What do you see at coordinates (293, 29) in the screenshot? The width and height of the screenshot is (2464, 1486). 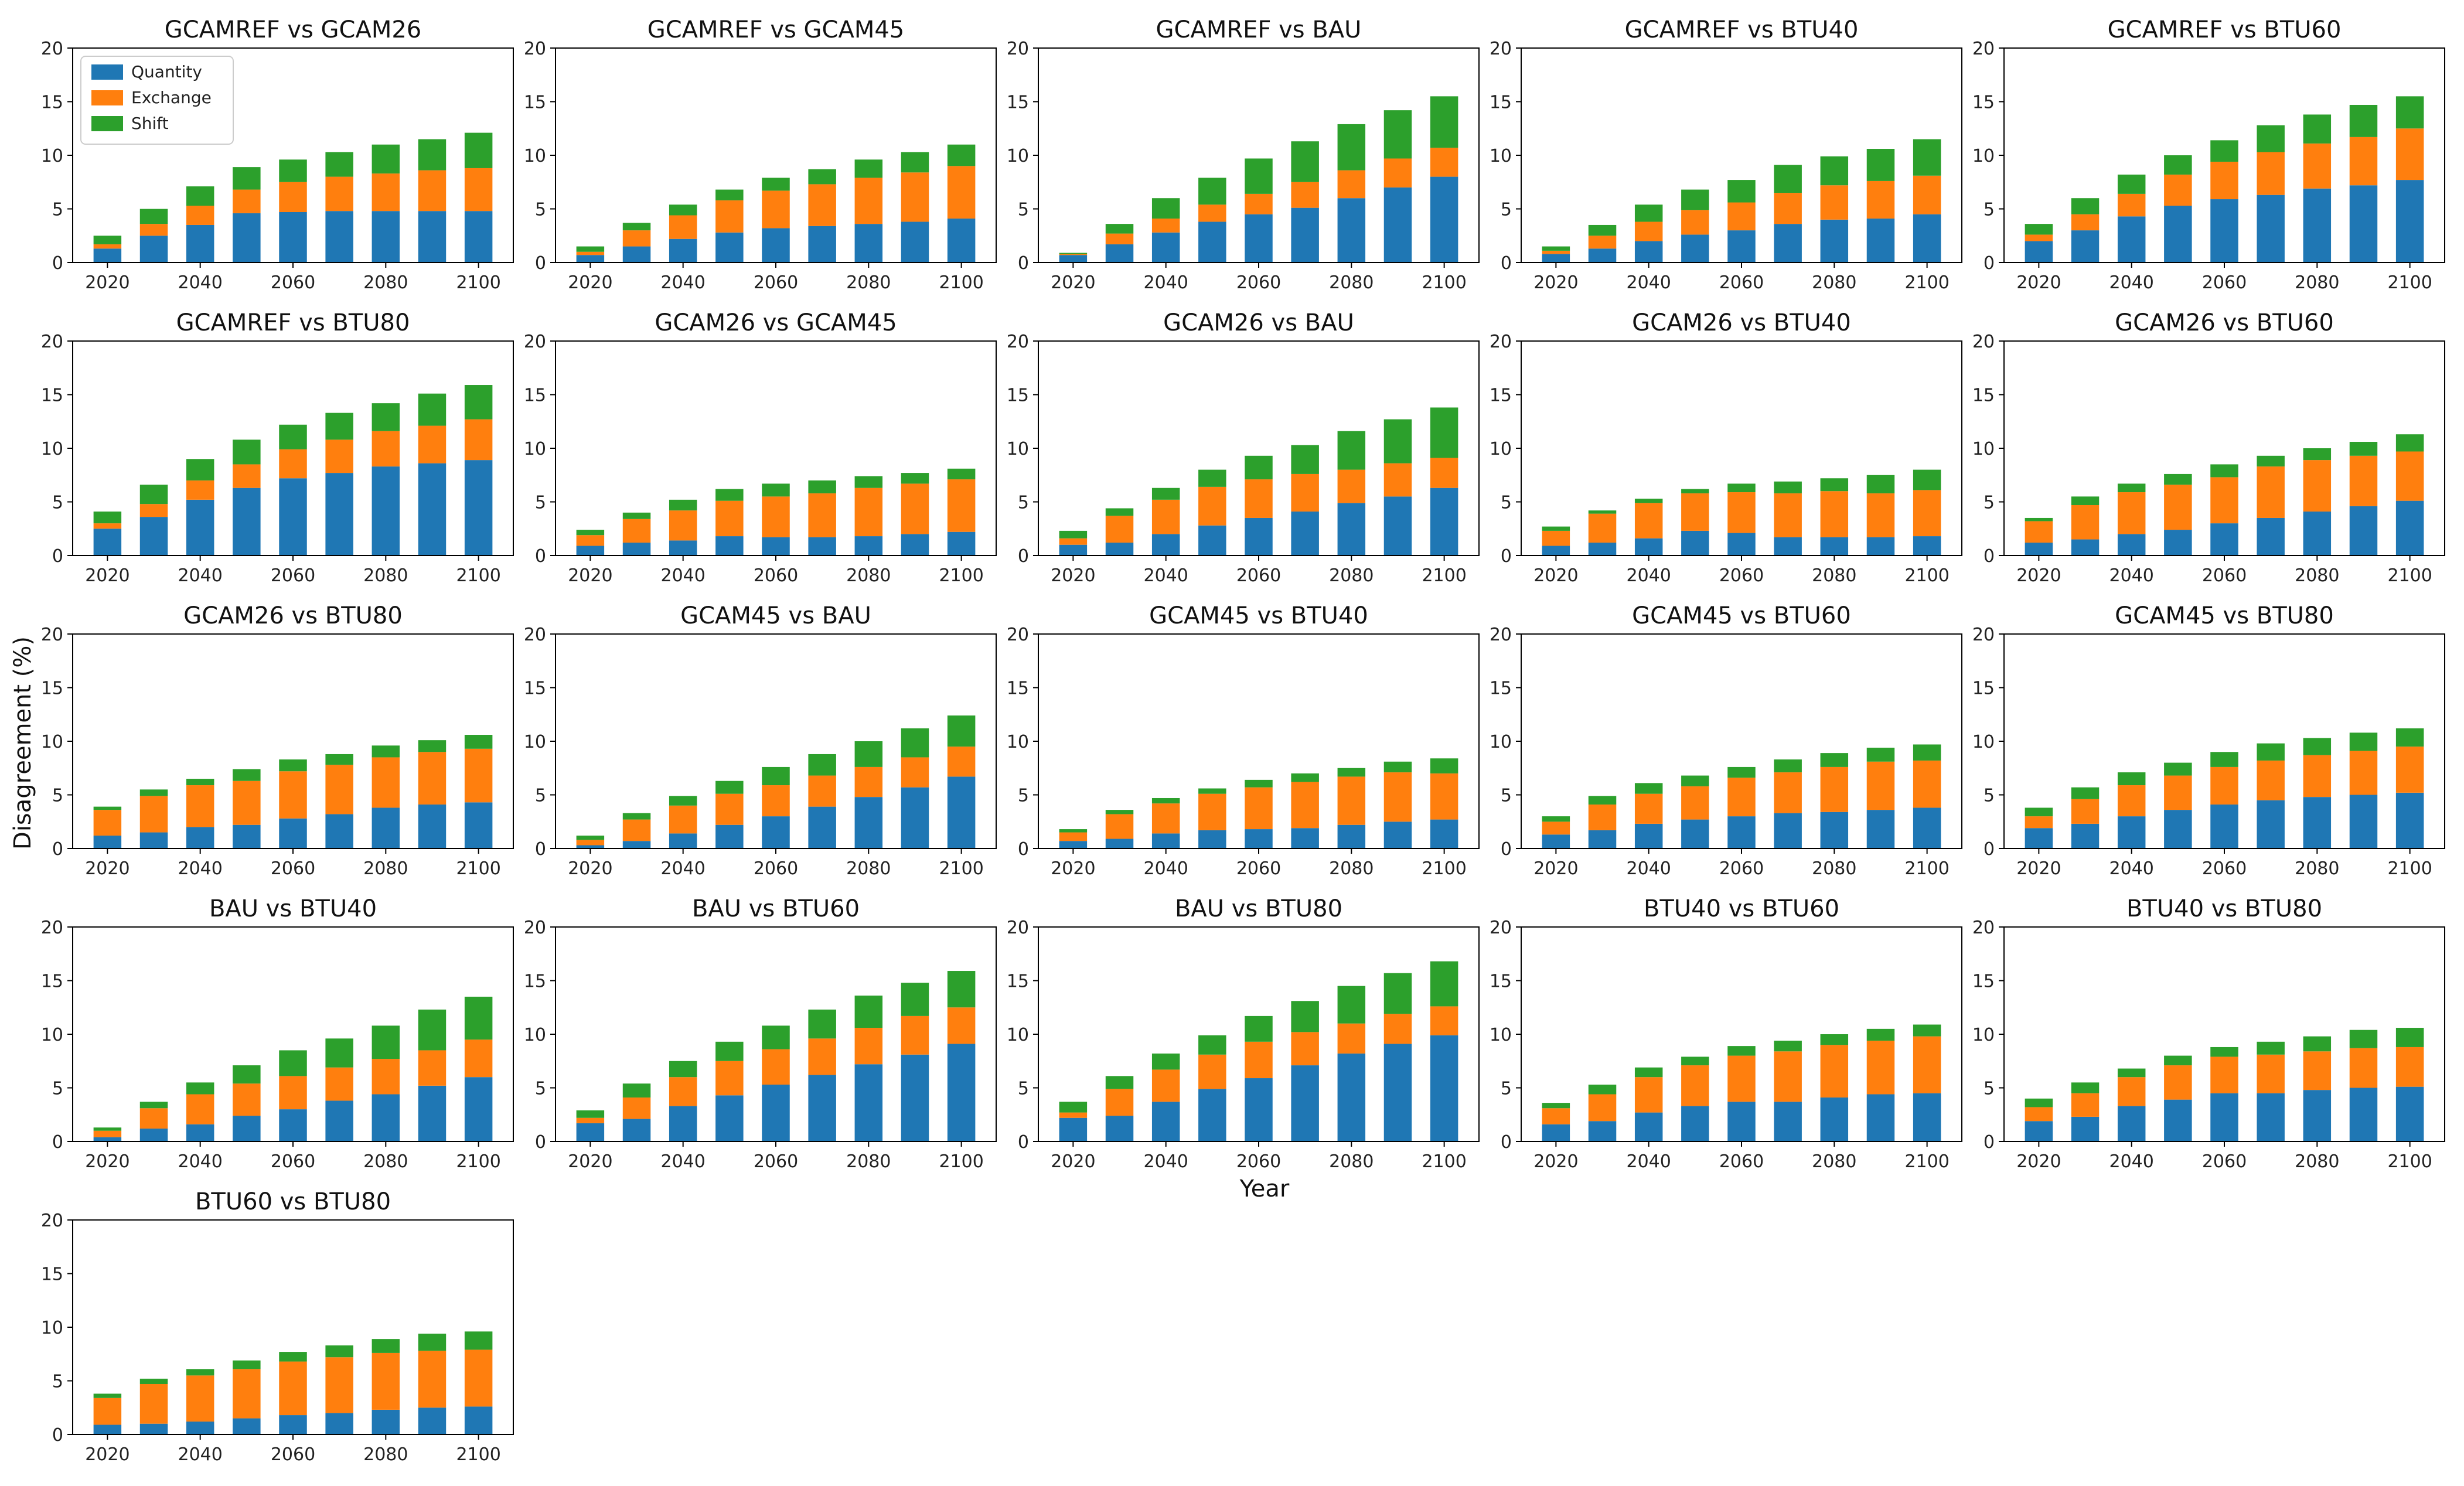 I see `chart-title: GCAMREF vs GCAM26` at bounding box center [293, 29].